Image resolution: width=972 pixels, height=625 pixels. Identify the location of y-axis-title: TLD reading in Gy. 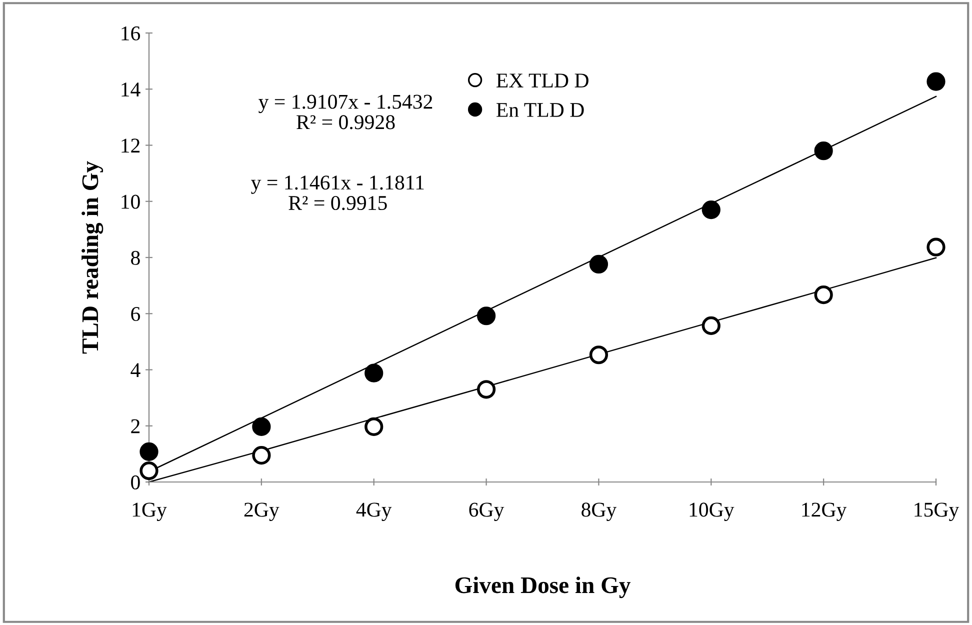
(93, 257).